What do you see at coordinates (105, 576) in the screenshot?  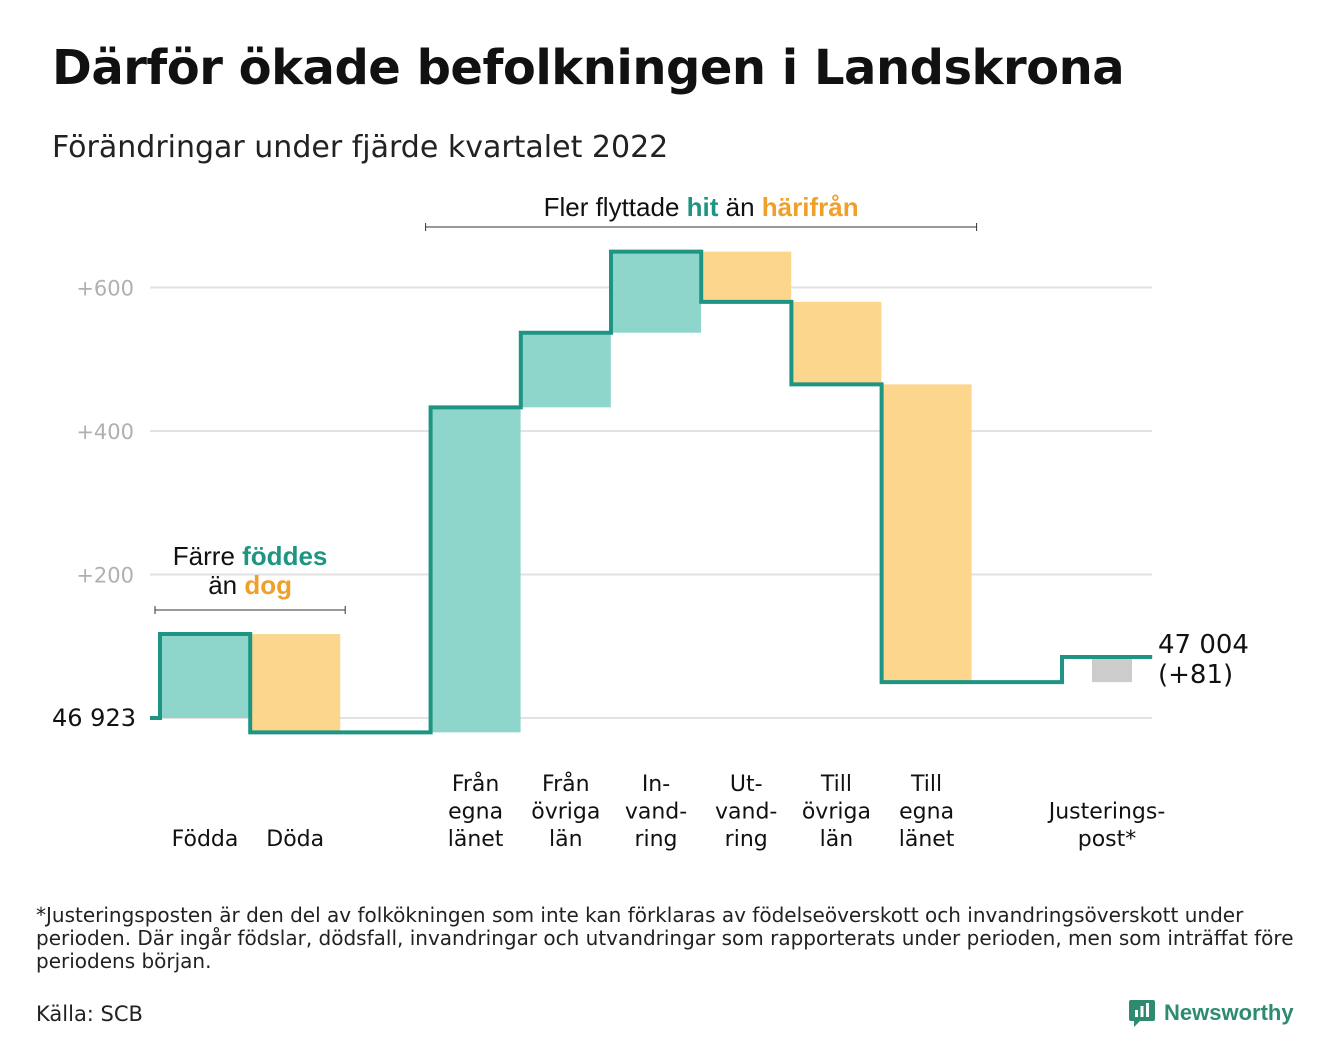 I see `y-tick-label: +200` at bounding box center [105, 576].